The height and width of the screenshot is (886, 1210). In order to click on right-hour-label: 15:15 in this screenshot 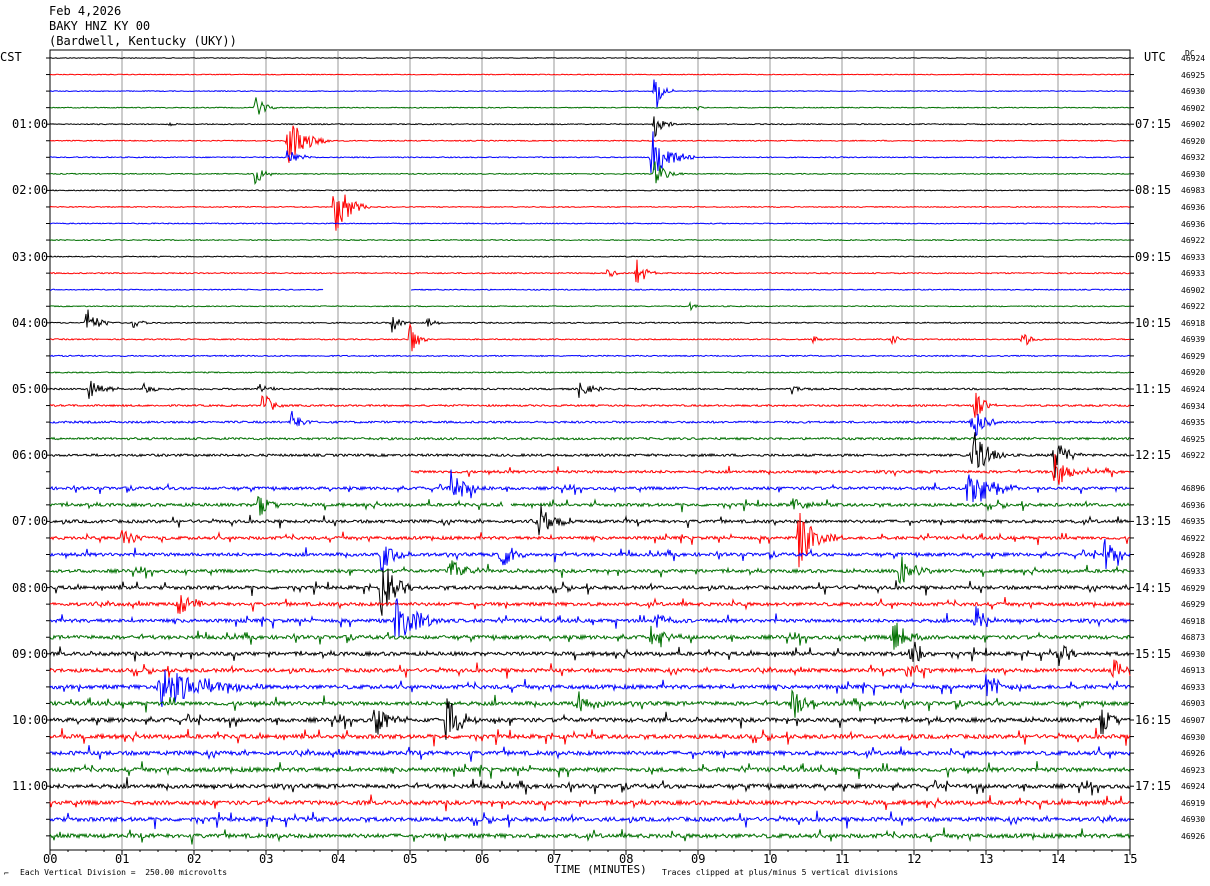, I will do `click(1153, 653)`.